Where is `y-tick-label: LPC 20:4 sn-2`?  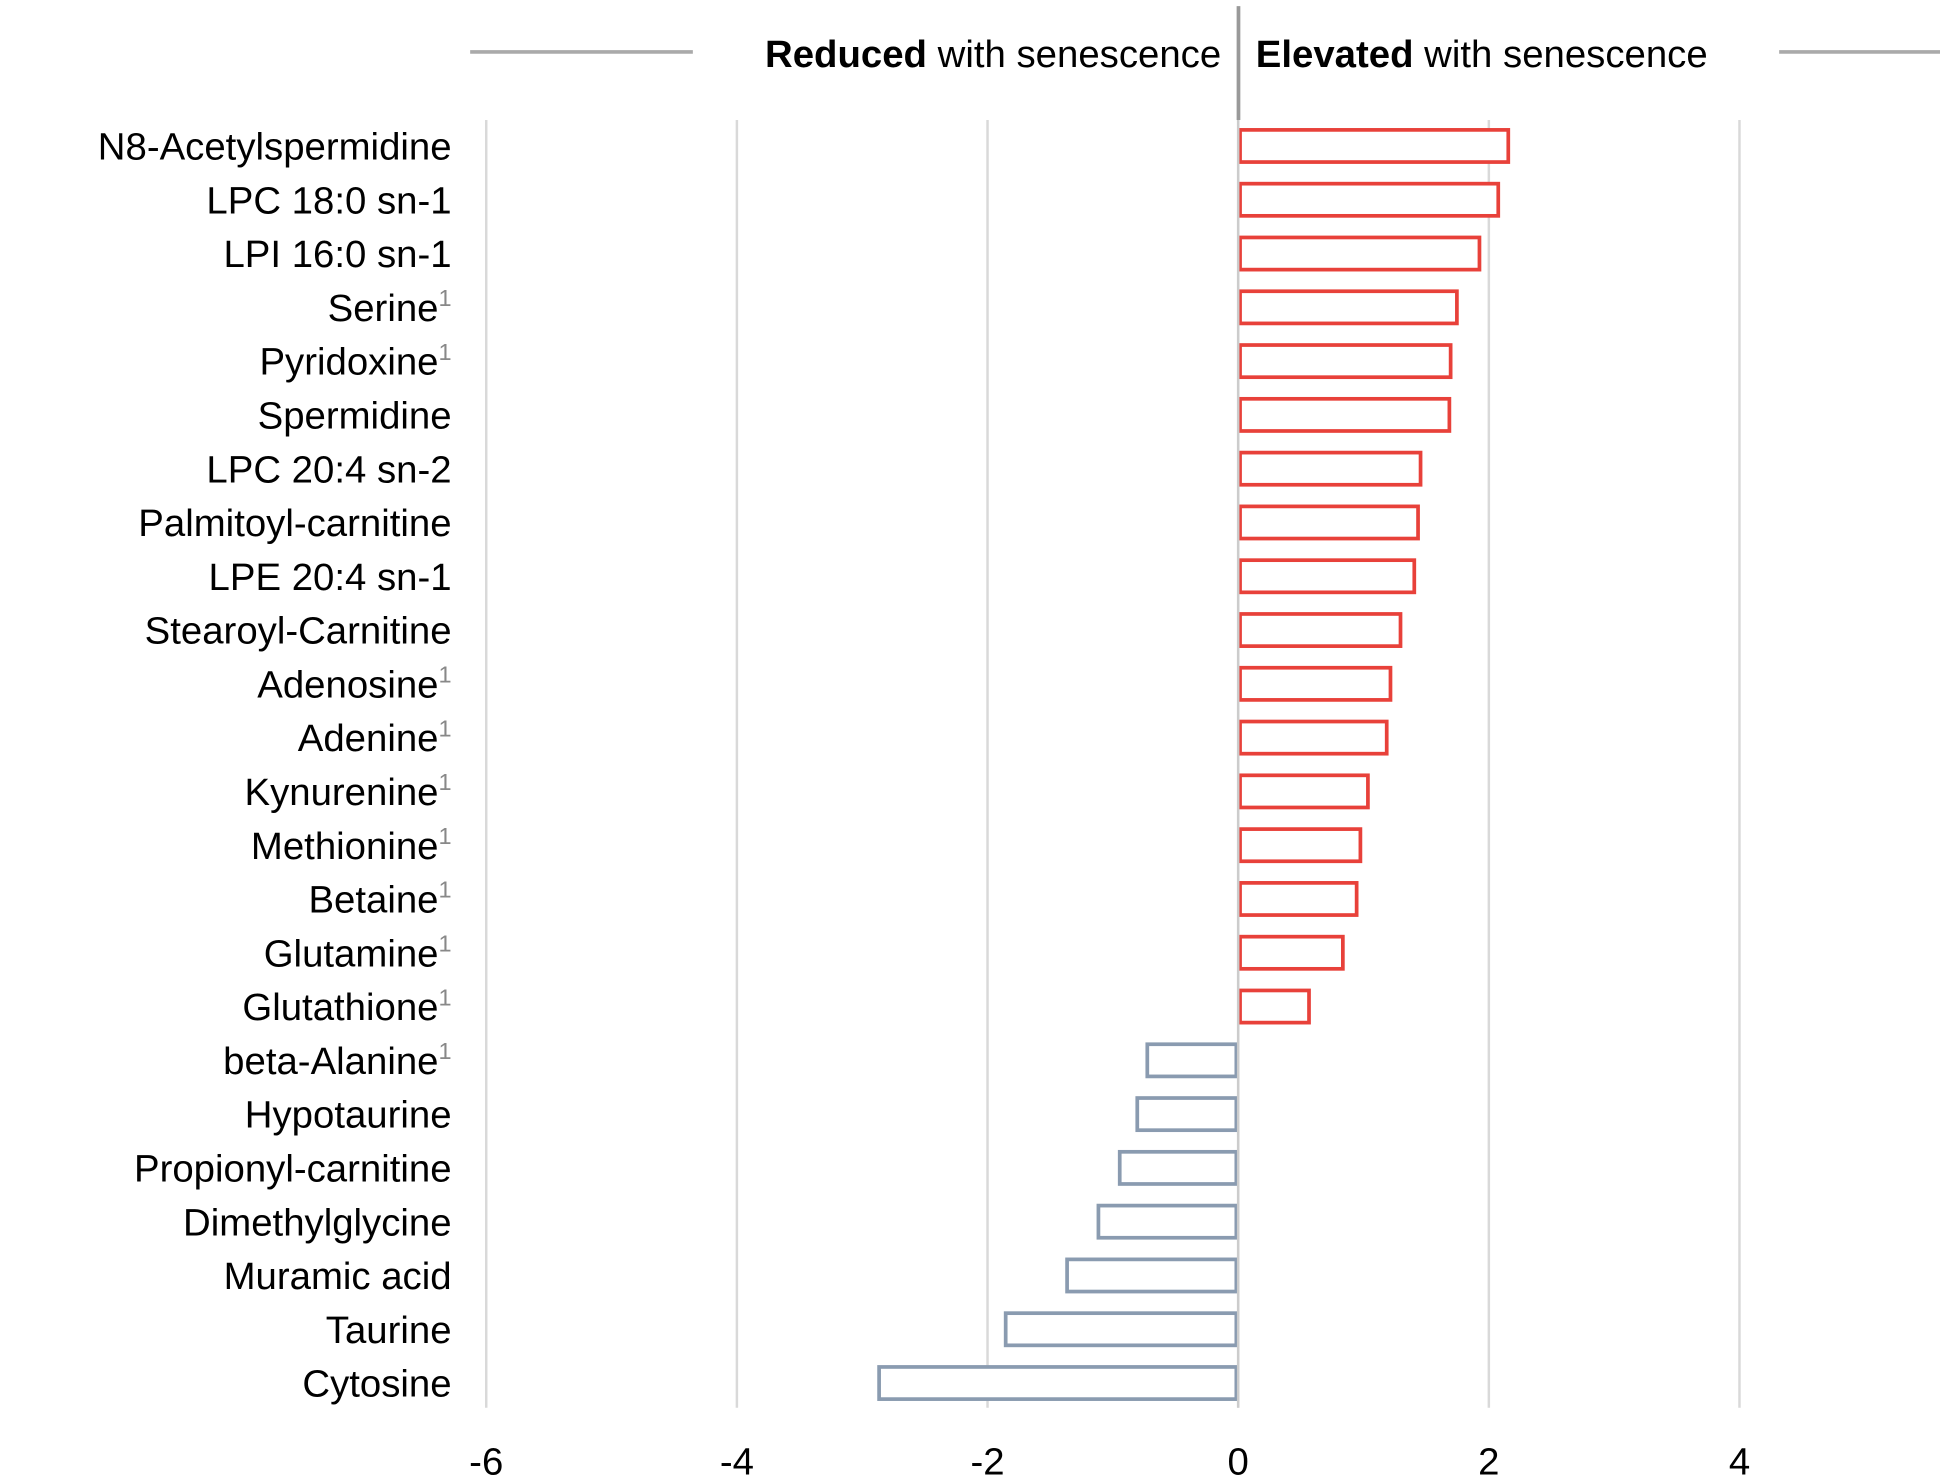
y-tick-label: LPC 20:4 sn-2 is located at coordinates (328, 469).